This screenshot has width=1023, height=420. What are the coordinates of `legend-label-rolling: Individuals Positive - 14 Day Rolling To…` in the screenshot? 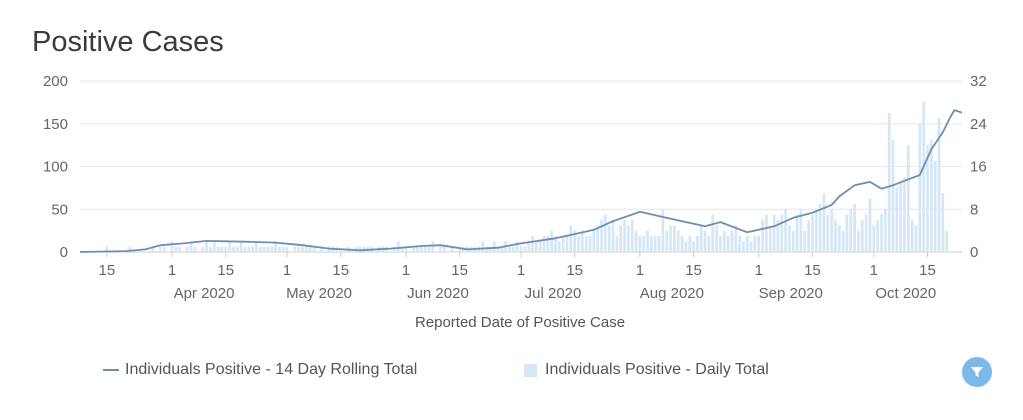 It's located at (271, 369).